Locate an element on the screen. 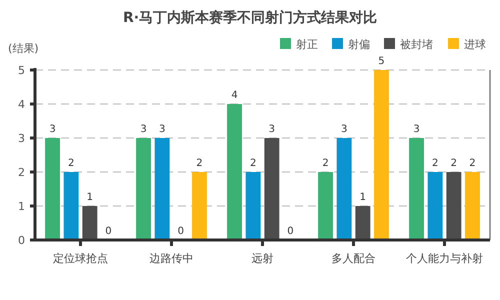  legend-label: 被封堵 is located at coordinates (416, 44).